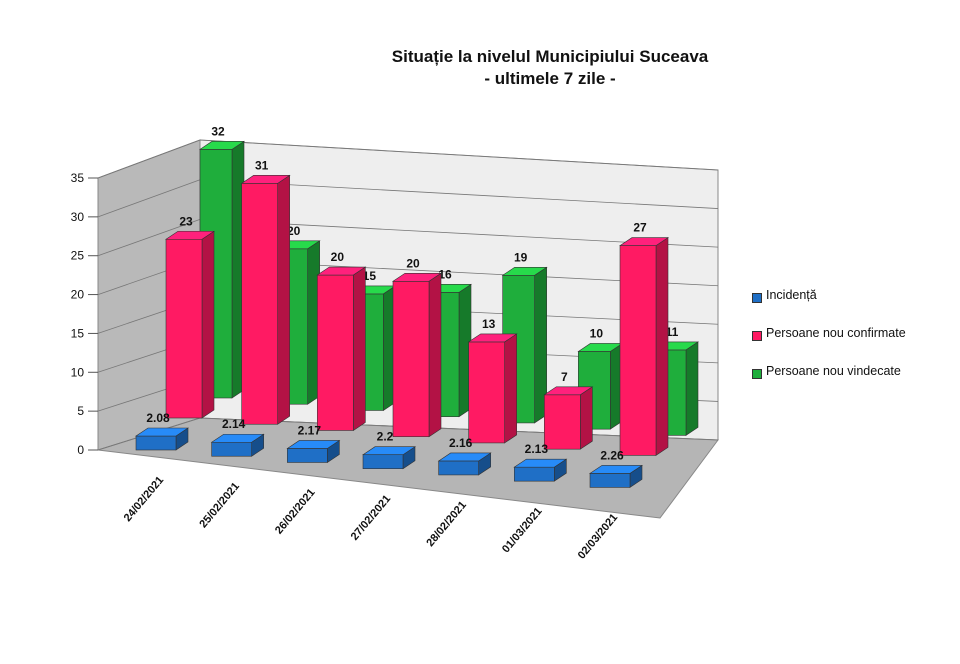 This screenshot has width=960, height=664. What do you see at coordinates (385, 437) in the screenshot?
I see `data-label: 2.2` at bounding box center [385, 437].